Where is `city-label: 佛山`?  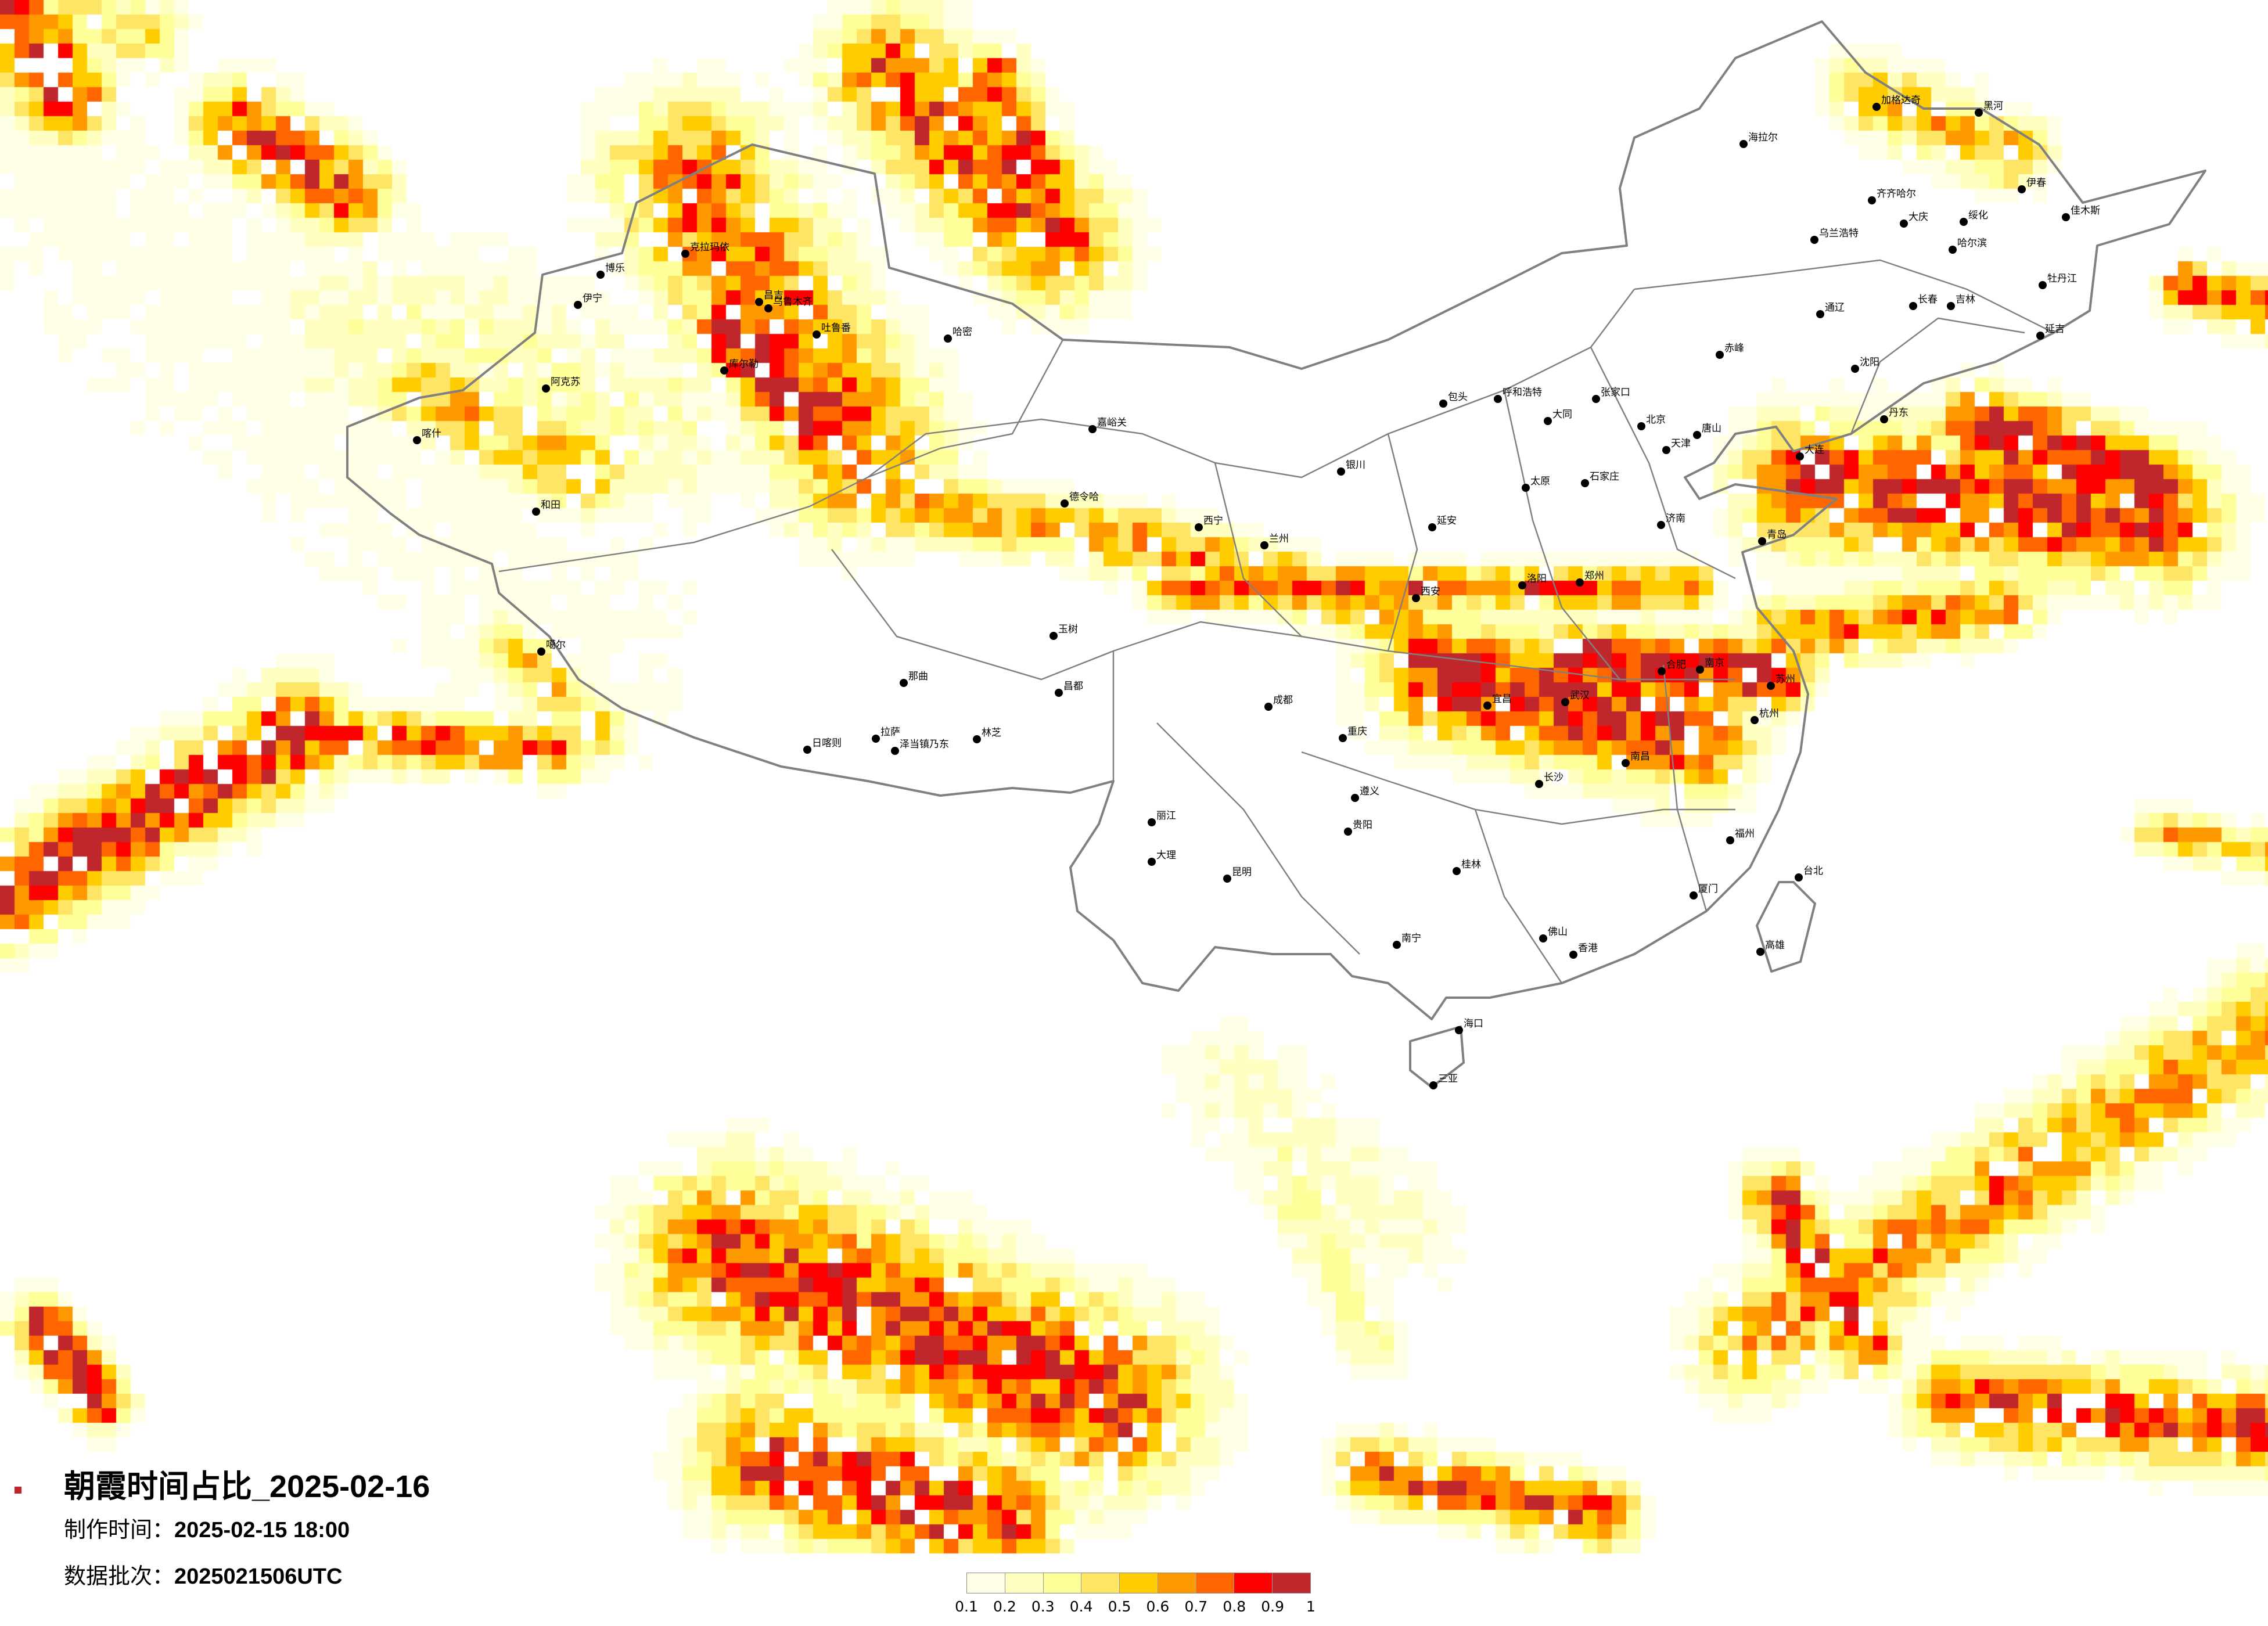
city-label: 佛山 is located at coordinates (1558, 932).